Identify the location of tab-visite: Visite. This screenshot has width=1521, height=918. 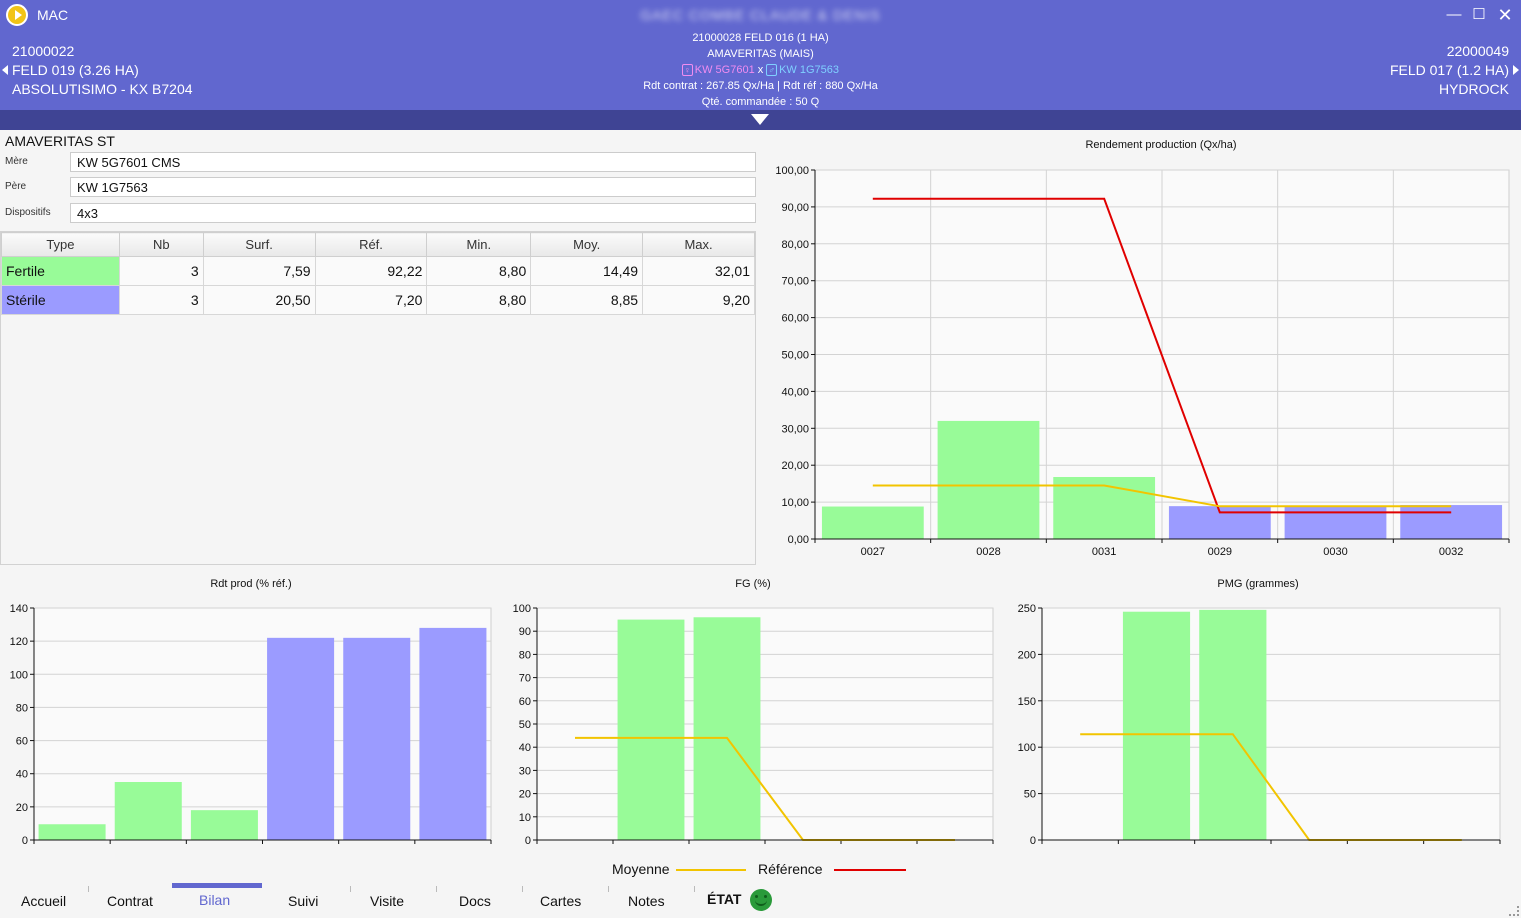
(387, 901).